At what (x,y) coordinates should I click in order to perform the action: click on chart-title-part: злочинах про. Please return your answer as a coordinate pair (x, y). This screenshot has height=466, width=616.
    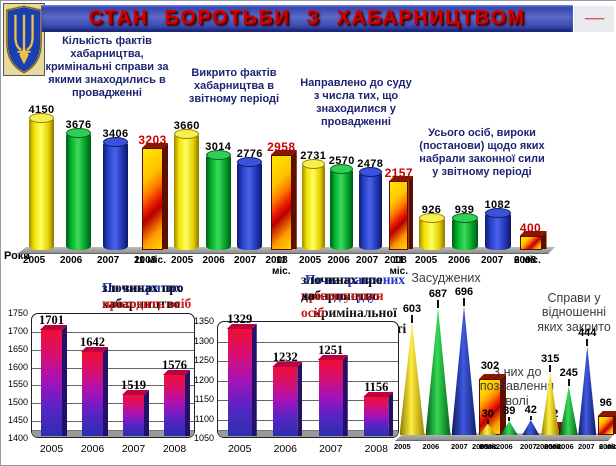
    Looking at the image, I should click on (143, 287).